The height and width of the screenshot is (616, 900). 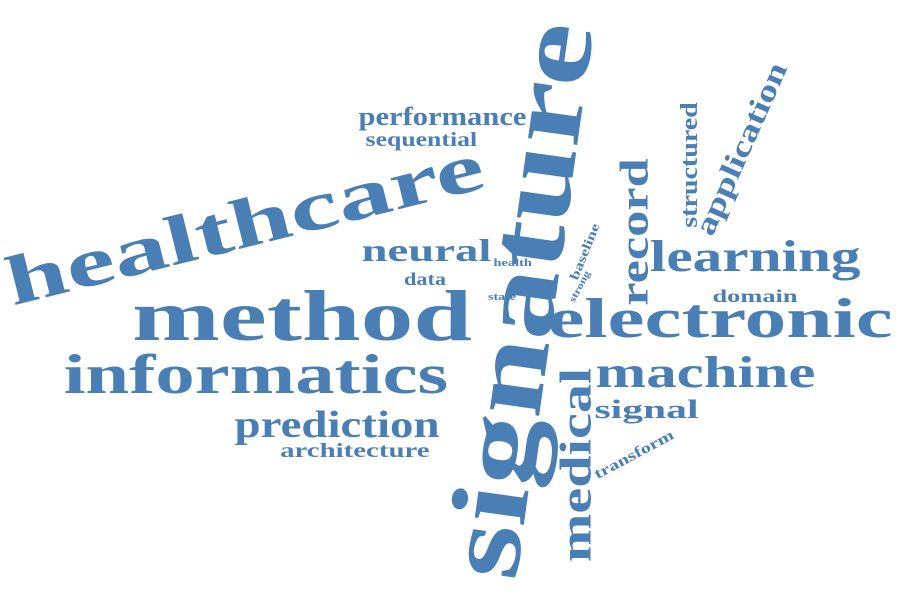 I want to click on word-learning: learning, so click(x=755, y=256).